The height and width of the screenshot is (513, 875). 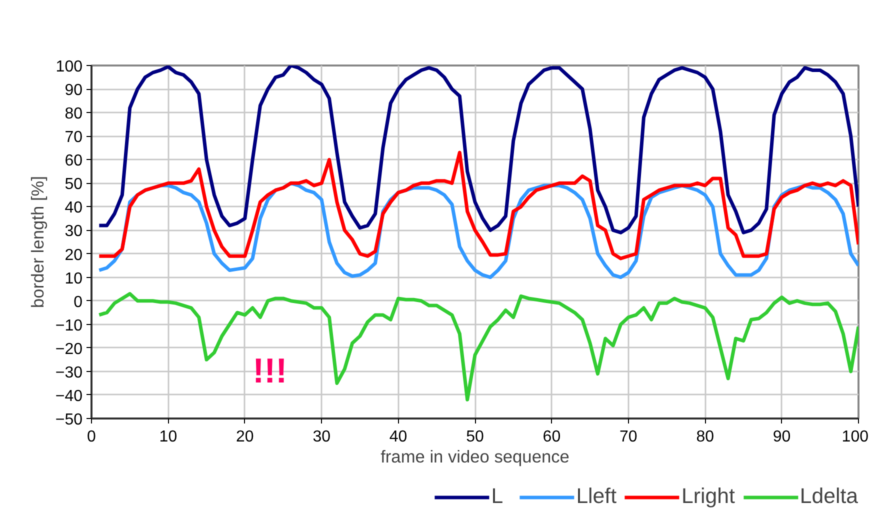 I want to click on x-tick-label: 90, so click(x=781, y=437).